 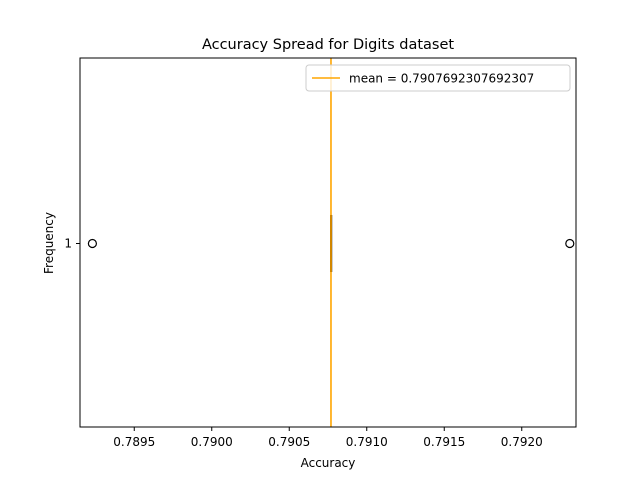 What do you see at coordinates (441, 79) in the screenshot?
I see `legend-label: mean = 0.7907692307692307` at bounding box center [441, 79].